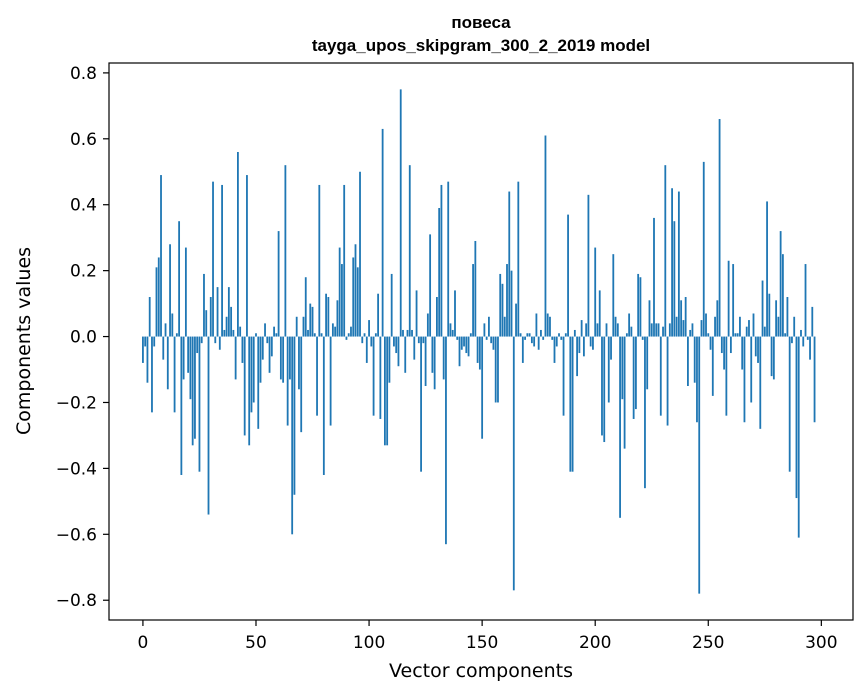  What do you see at coordinates (83, 272) in the screenshot?
I see `y-tick-label: 0.2` at bounding box center [83, 272].